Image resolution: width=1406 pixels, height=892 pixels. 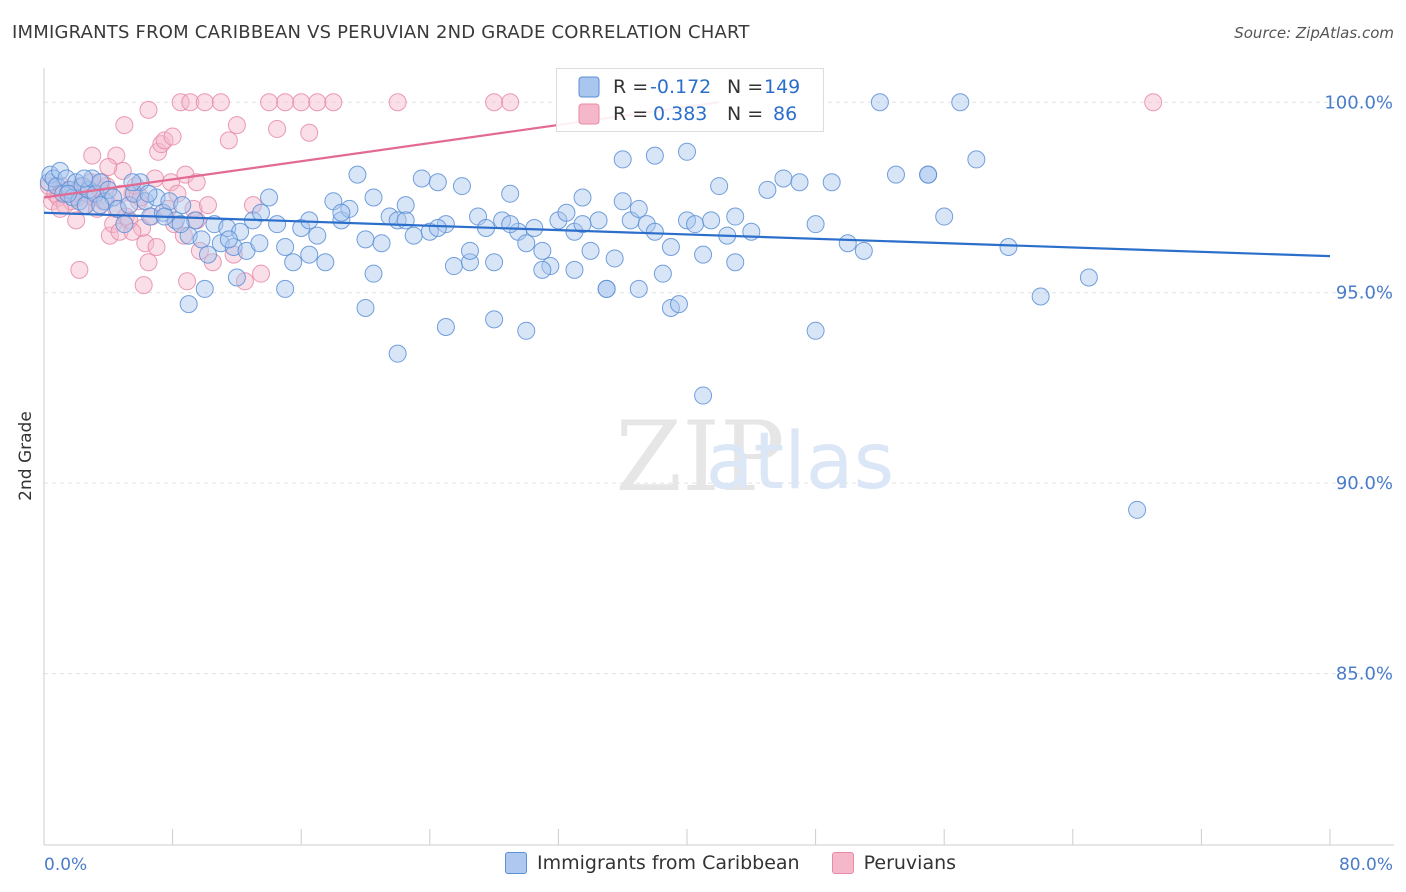 I want to click on legend-n-label-1: N =, so click(x=745, y=87).